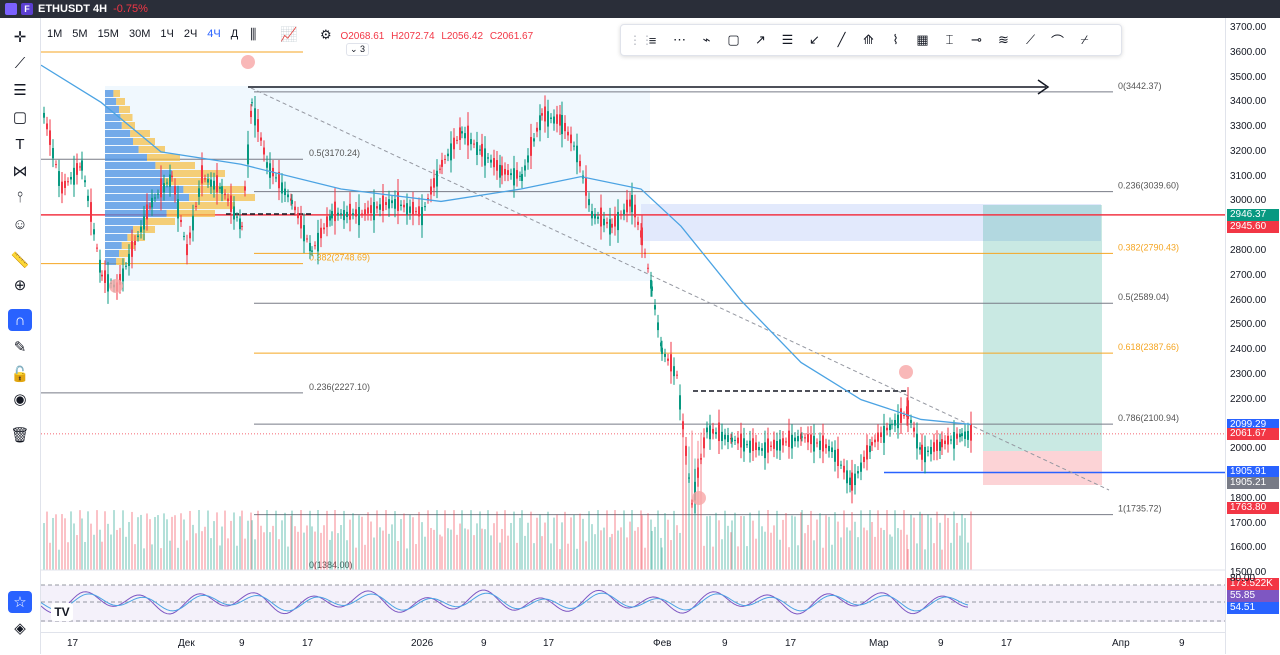 This screenshot has width=1280, height=655. What do you see at coordinates (214, 34) in the screenshot?
I see `interval-4Ч: 4Ч` at bounding box center [214, 34].